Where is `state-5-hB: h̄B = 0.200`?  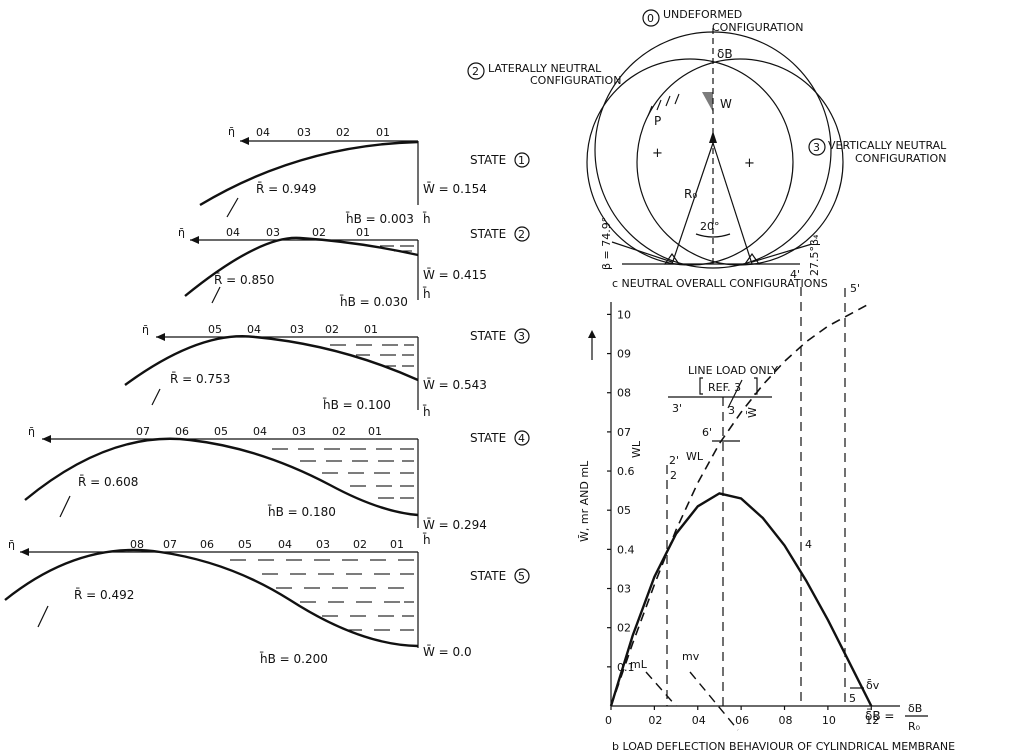 state-5-hB: h̄B = 0.200 is located at coordinates (294, 659).